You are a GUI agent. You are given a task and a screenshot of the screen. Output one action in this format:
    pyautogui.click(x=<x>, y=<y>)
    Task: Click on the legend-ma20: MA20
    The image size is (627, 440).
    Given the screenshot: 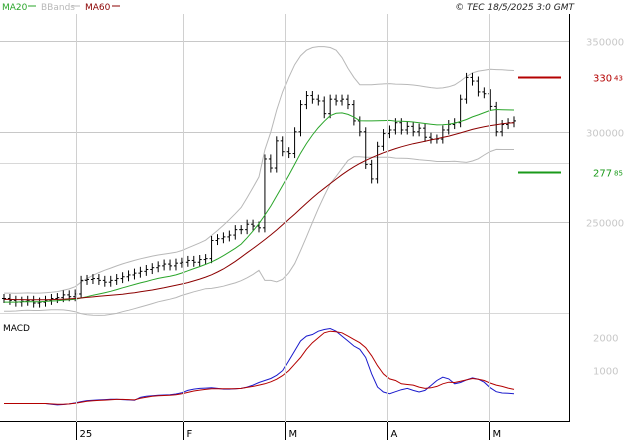 What is the action you would take?
    pyautogui.click(x=15, y=8)
    